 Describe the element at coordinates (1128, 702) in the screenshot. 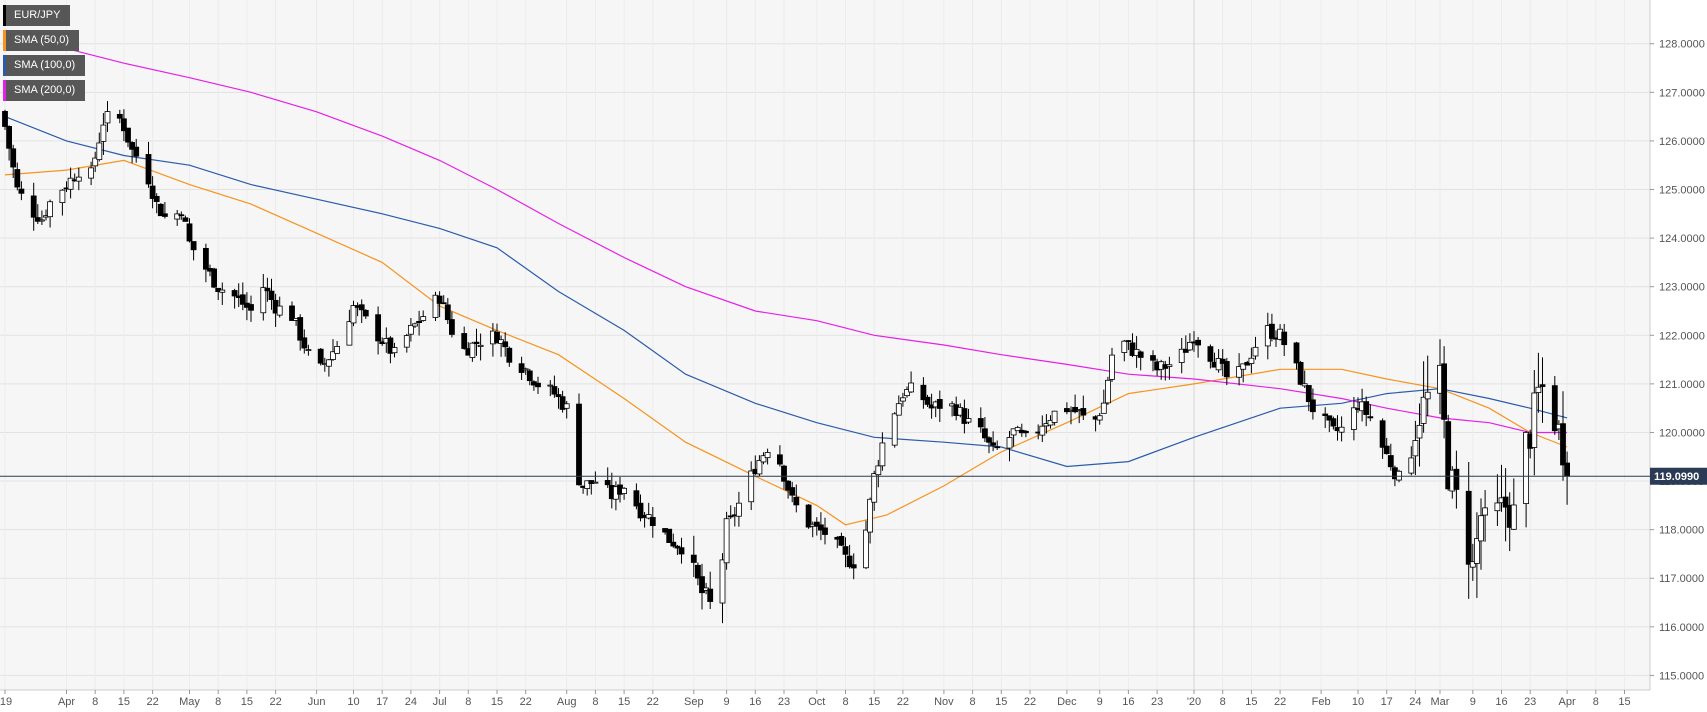

I see `x-tick-label: 16` at that location.